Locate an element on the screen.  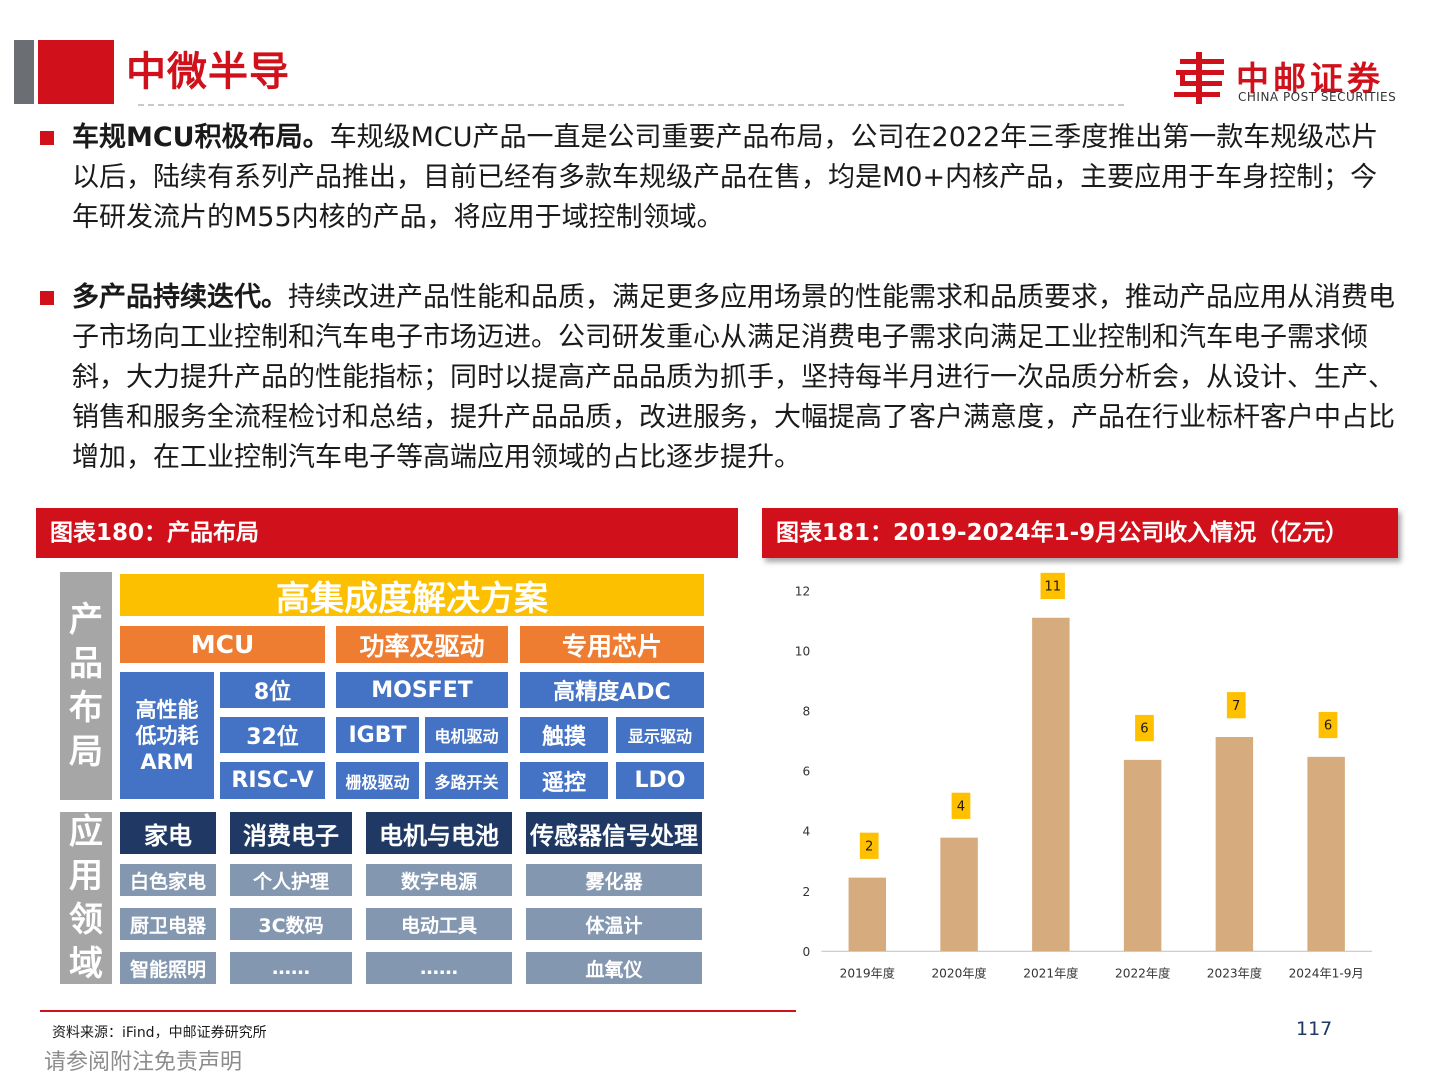
mcu-item-32bit: 32位 is located at coordinates (272, 735).